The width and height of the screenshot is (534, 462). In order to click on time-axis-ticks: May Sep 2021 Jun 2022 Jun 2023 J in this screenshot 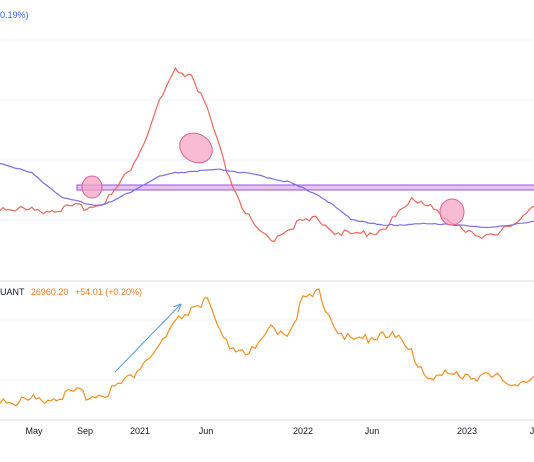, I will do `click(279, 431)`.